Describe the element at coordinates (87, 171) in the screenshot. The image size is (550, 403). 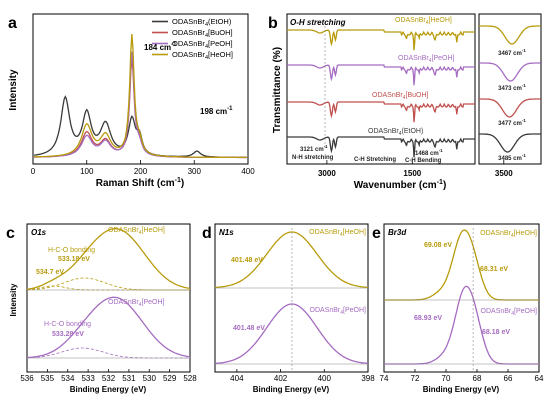
I see `panel-a-ticklabel-1: 100` at that location.